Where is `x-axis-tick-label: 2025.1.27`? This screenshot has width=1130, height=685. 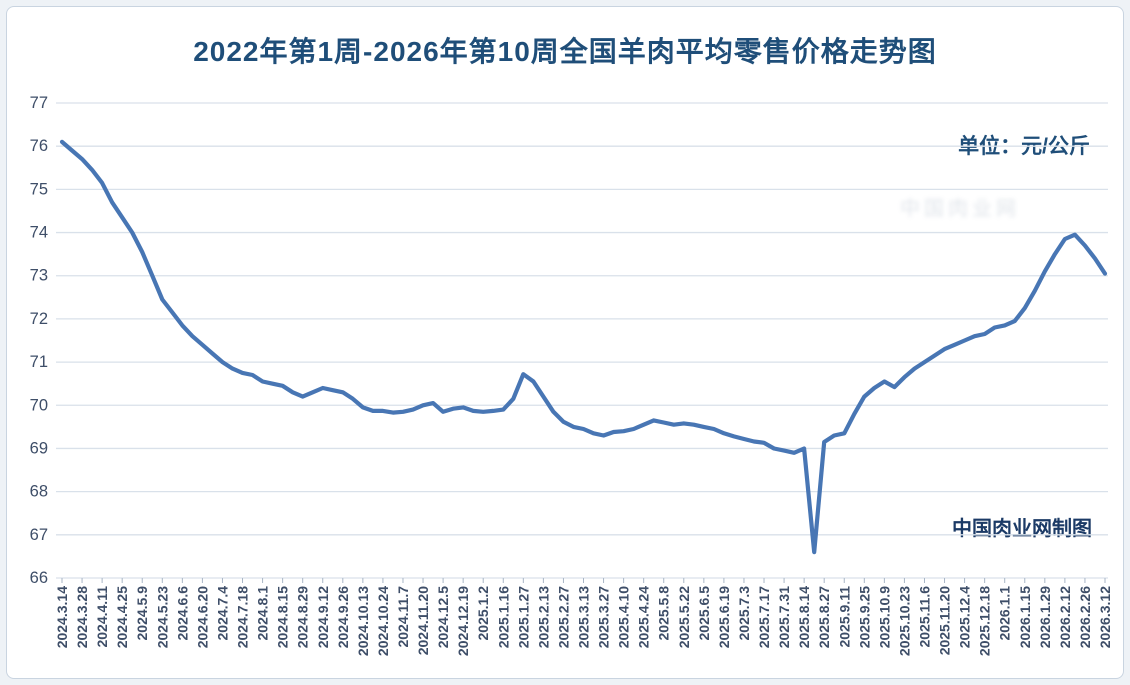 x-axis-tick-label: 2025.1.27 is located at coordinates (523, 617).